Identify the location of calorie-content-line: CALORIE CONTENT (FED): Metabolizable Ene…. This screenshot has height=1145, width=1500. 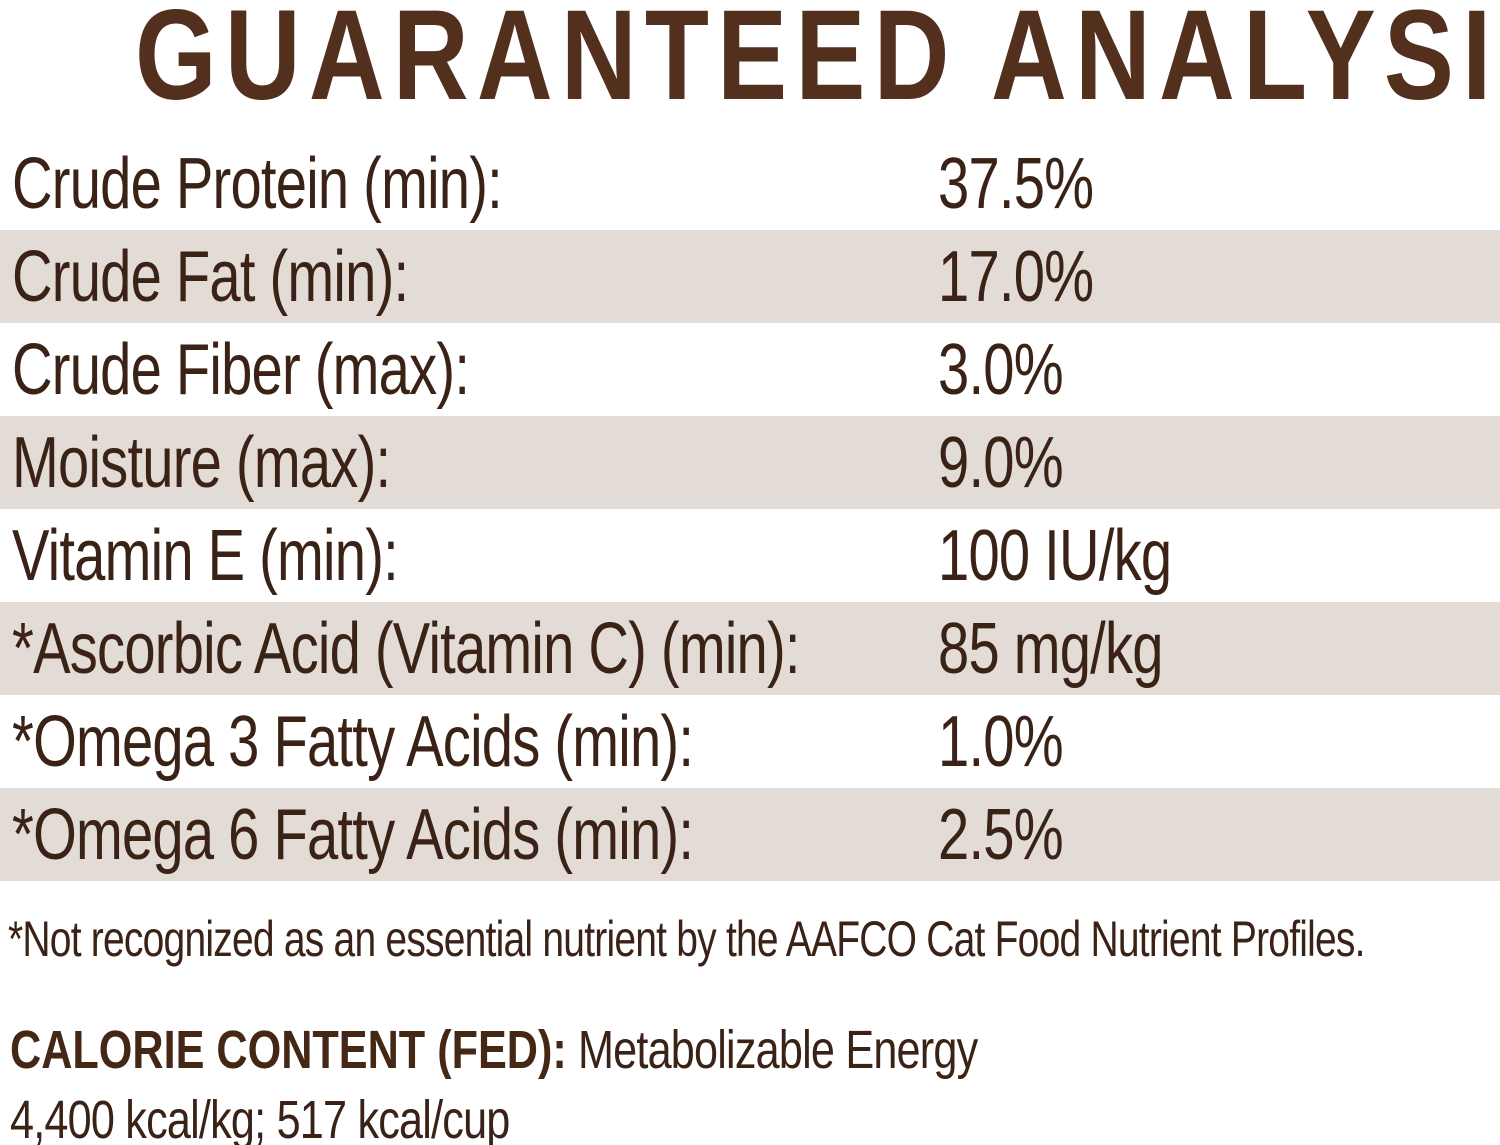
(494, 1050).